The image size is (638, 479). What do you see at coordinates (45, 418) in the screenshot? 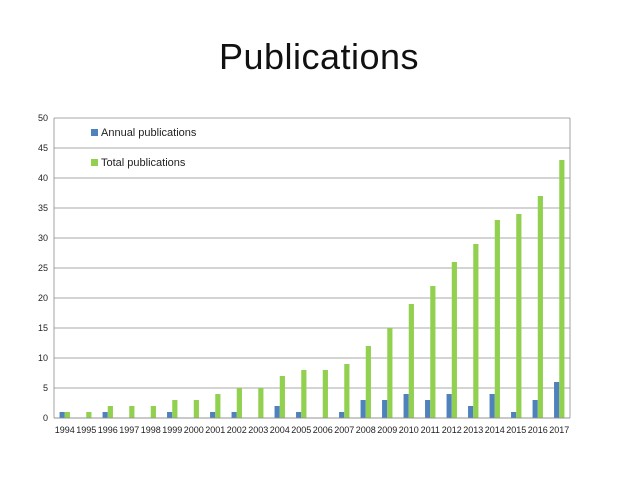
I see `y-tick-label: 0` at bounding box center [45, 418].